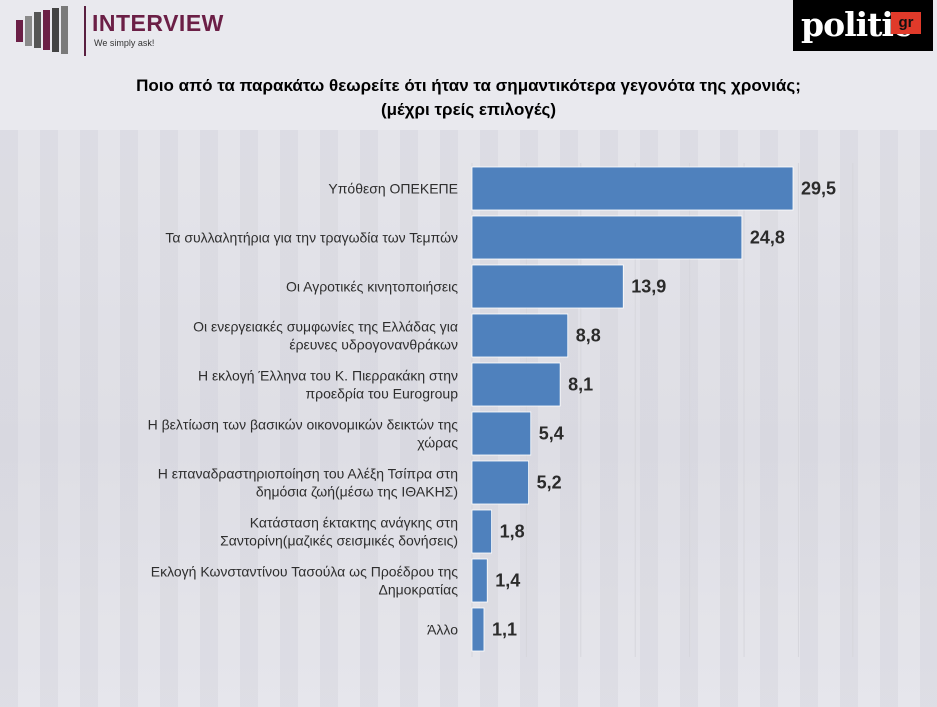  I want to click on category-label: Υπόθεση ΟΠΕΚΕΠΕ, so click(393, 189).